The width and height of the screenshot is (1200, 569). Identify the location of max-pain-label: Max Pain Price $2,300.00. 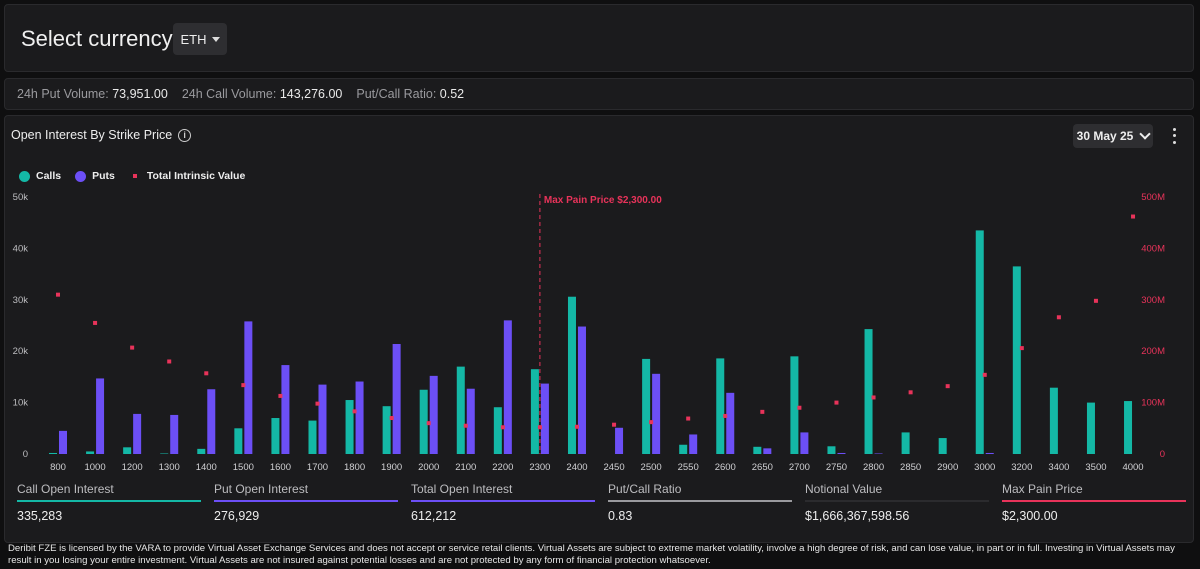
(603, 200).